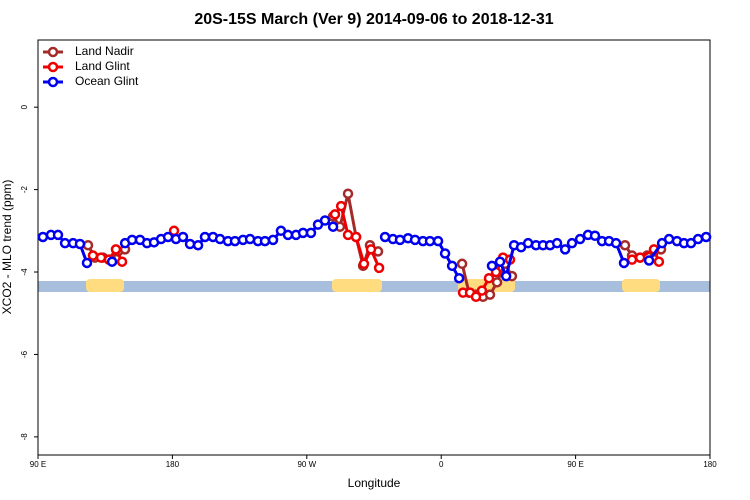  I want to click on y-tick-label: 0, so click(24, 106).